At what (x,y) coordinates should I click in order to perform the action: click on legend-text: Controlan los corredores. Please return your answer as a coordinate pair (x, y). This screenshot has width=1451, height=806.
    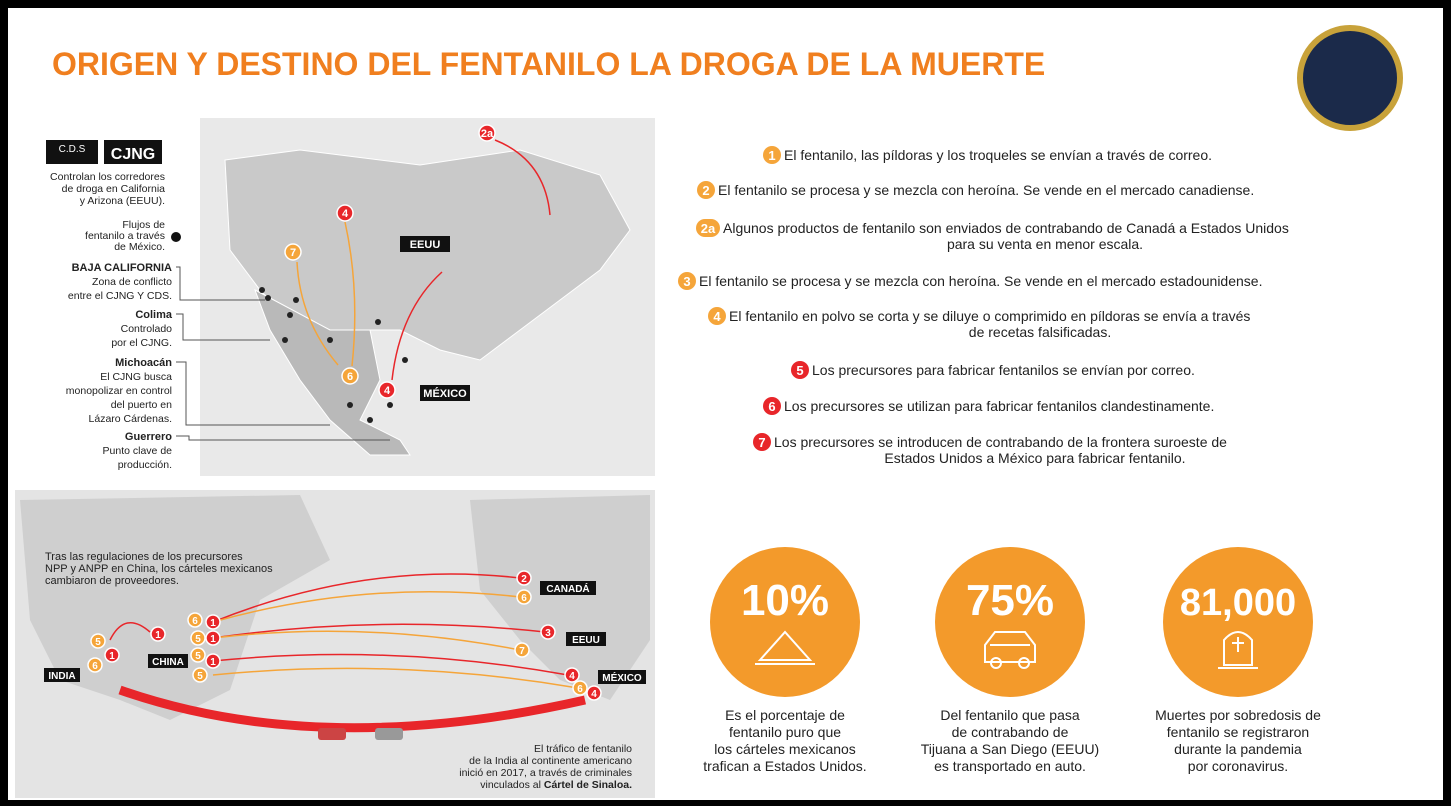
    Looking at the image, I should click on (107, 177).